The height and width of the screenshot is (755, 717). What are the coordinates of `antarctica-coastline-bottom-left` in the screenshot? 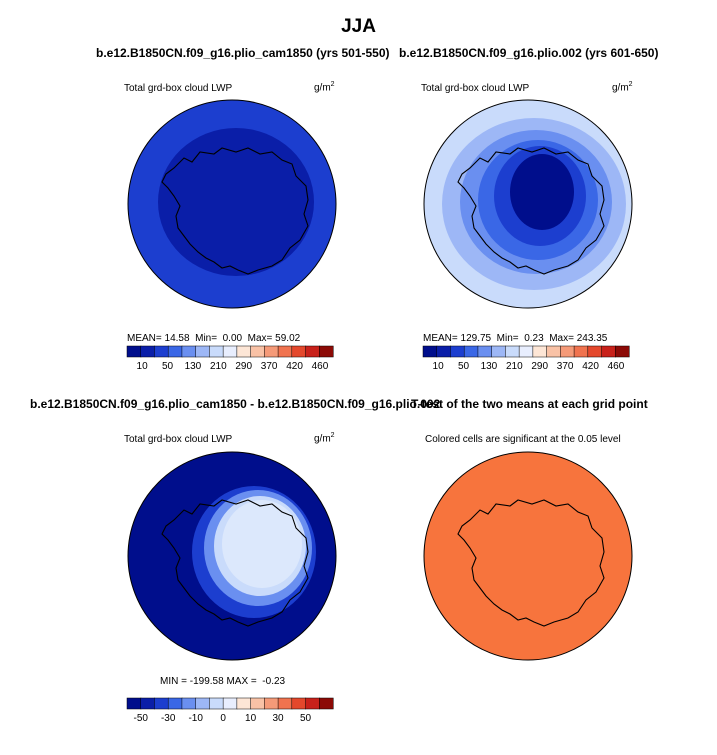 It's located at (235, 563).